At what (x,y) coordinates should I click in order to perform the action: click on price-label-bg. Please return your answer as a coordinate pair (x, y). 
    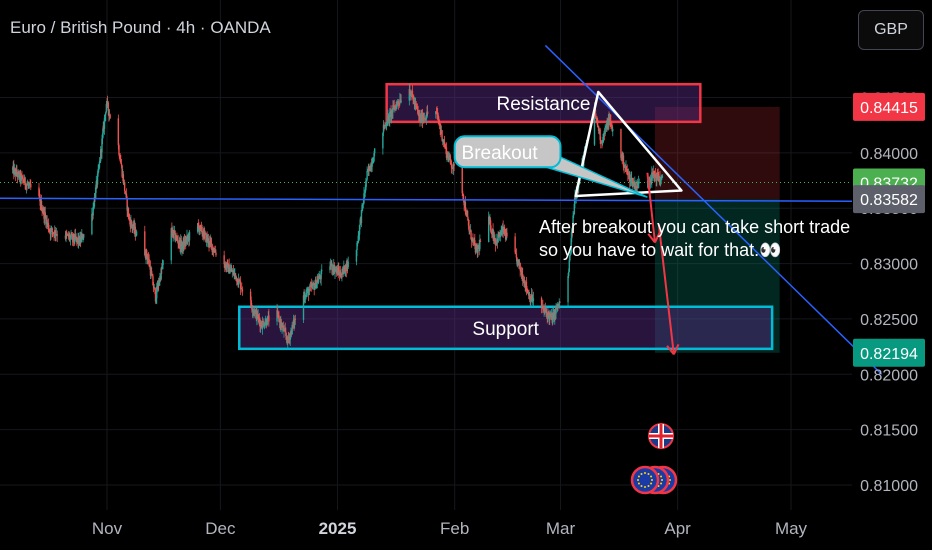
    Looking at the image, I should click on (889, 199).